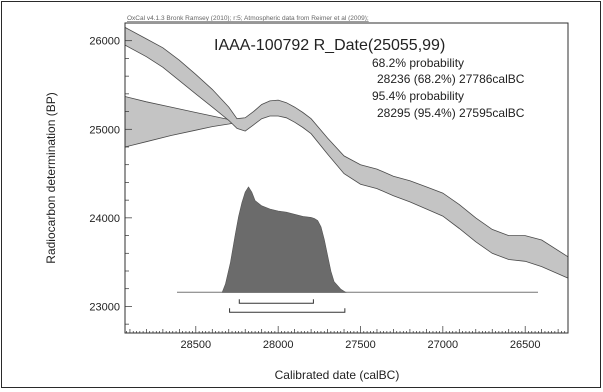 The height and width of the screenshot is (392, 603). Describe the element at coordinates (284, 239) in the screenshot. I see `probability-distribution` at that location.